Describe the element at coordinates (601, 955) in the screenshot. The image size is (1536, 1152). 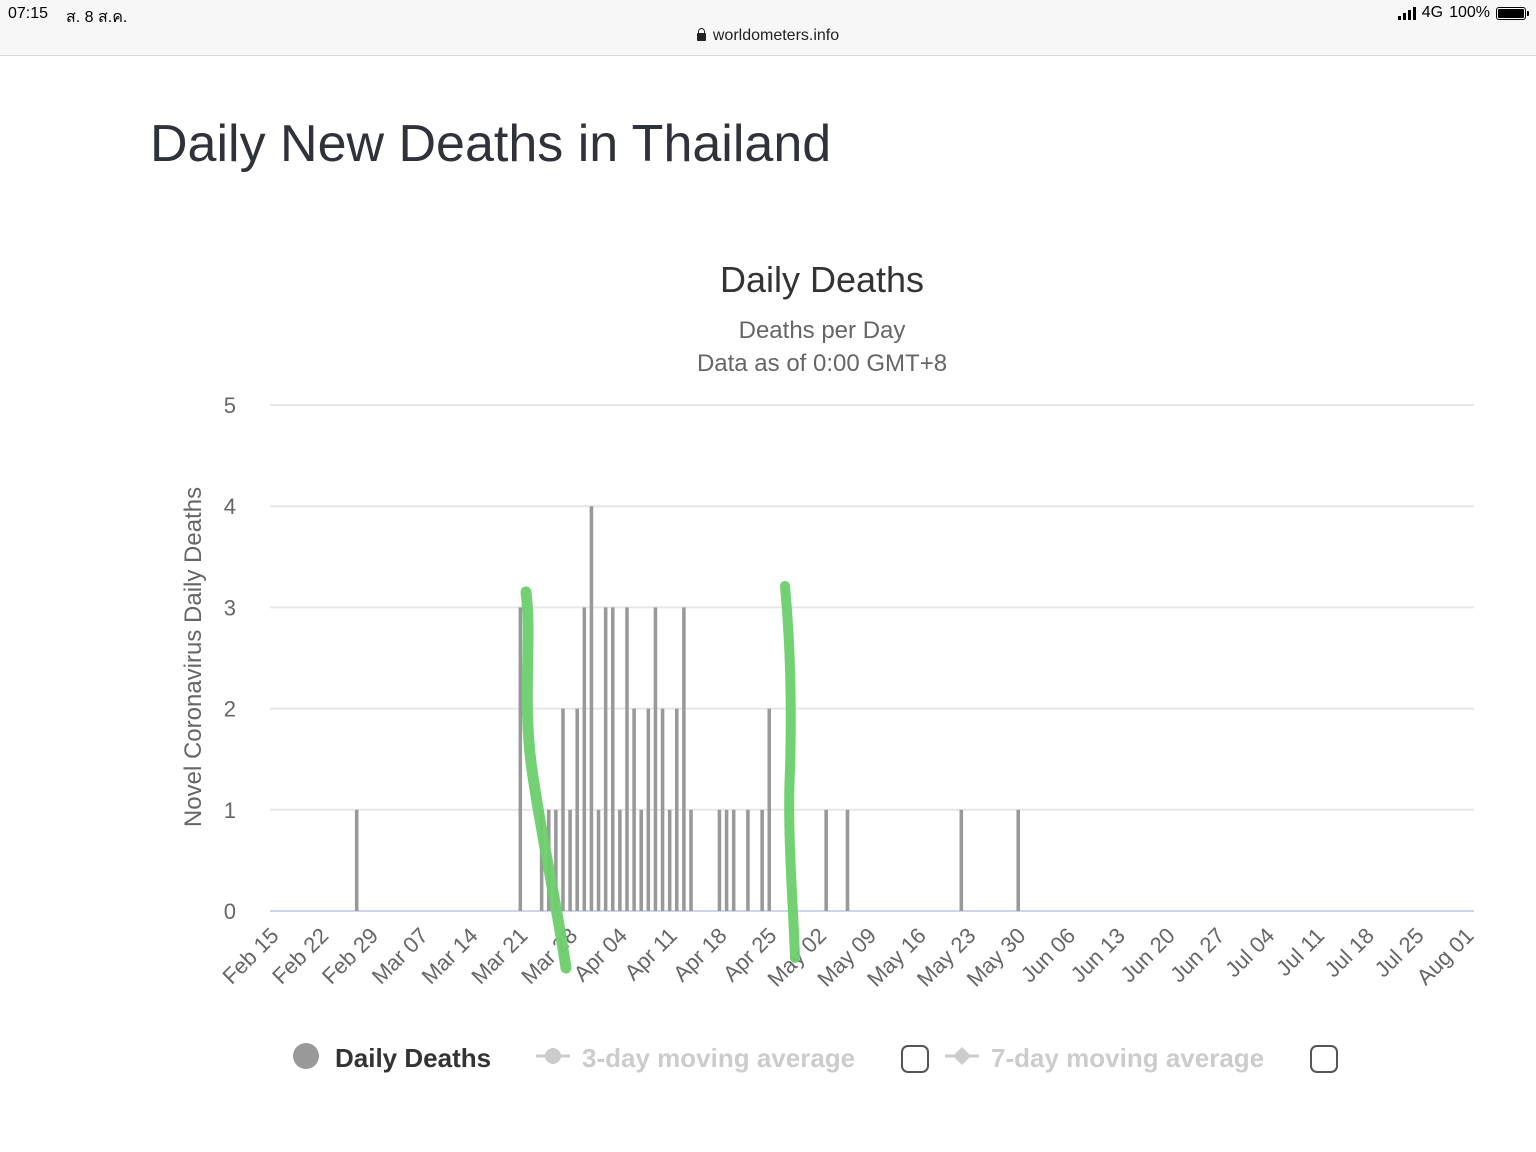
I see `x-tick-label: Apr 04` at that location.